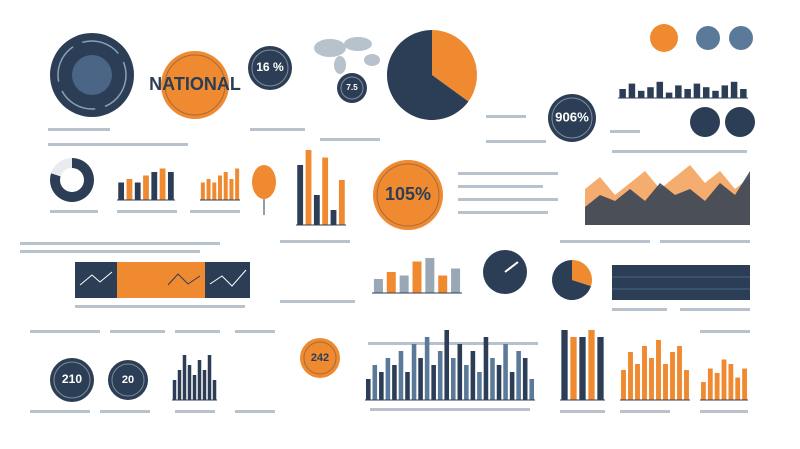 This screenshot has width=800, height=449. What do you see at coordinates (72, 180) in the screenshot?
I see `donut-hole` at bounding box center [72, 180].